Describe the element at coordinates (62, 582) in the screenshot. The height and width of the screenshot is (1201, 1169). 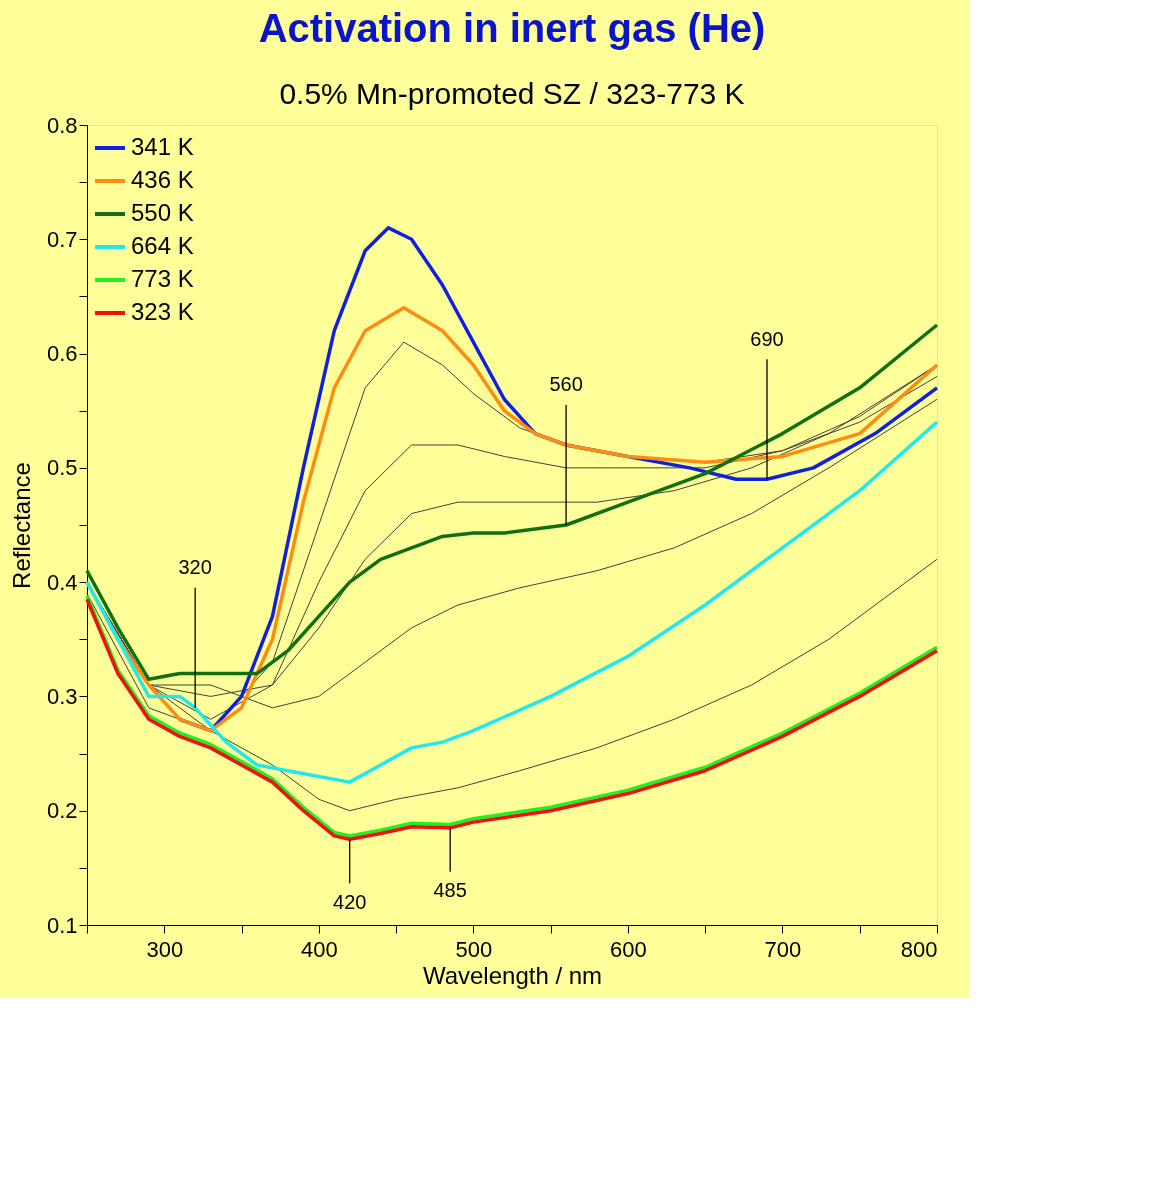
I see `y-tick-label: 0.4` at that location.